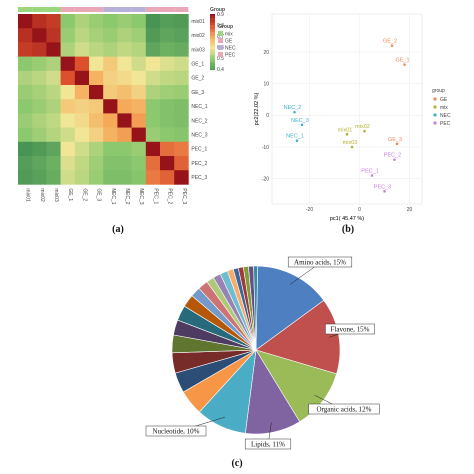  I want to click on heatmap-row-label: PEC_2, so click(199, 164).